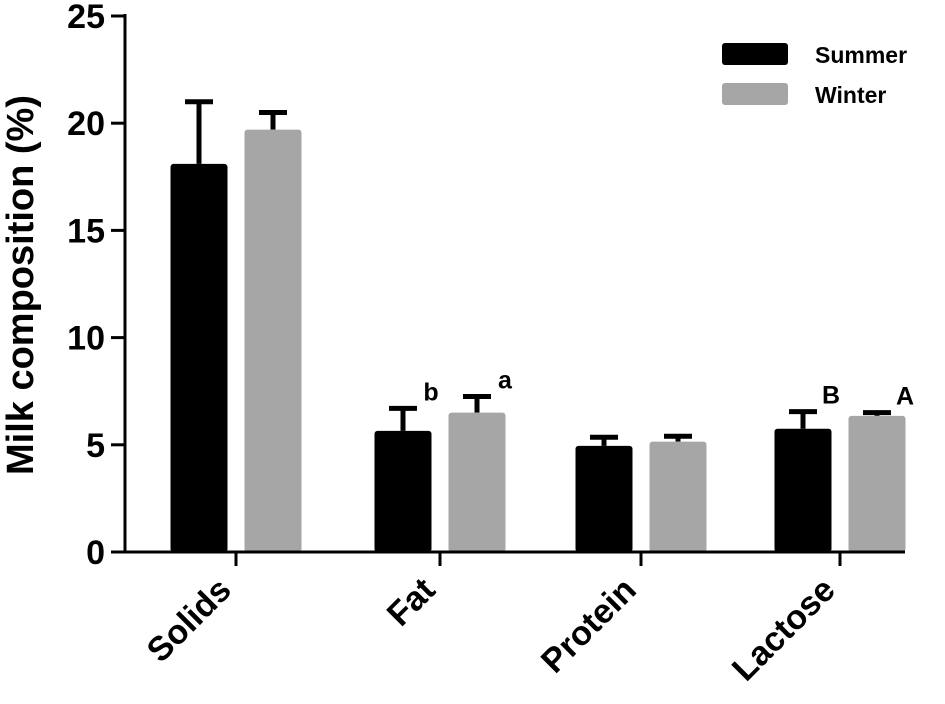 This screenshot has width=945, height=704. What do you see at coordinates (831, 396) in the screenshot?
I see `significance-label: B` at bounding box center [831, 396].